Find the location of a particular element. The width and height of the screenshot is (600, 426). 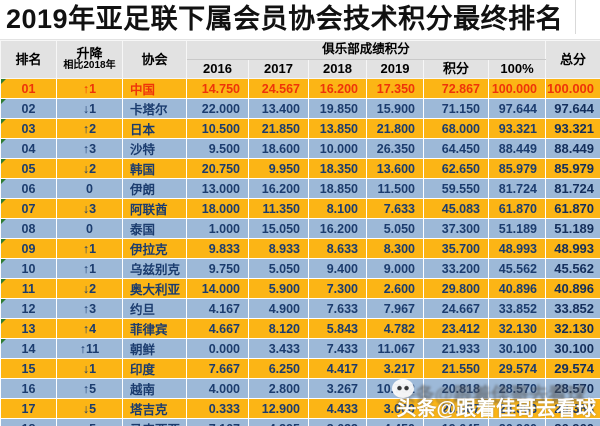

percent-cell: 28.570 is located at coordinates (517, 388).